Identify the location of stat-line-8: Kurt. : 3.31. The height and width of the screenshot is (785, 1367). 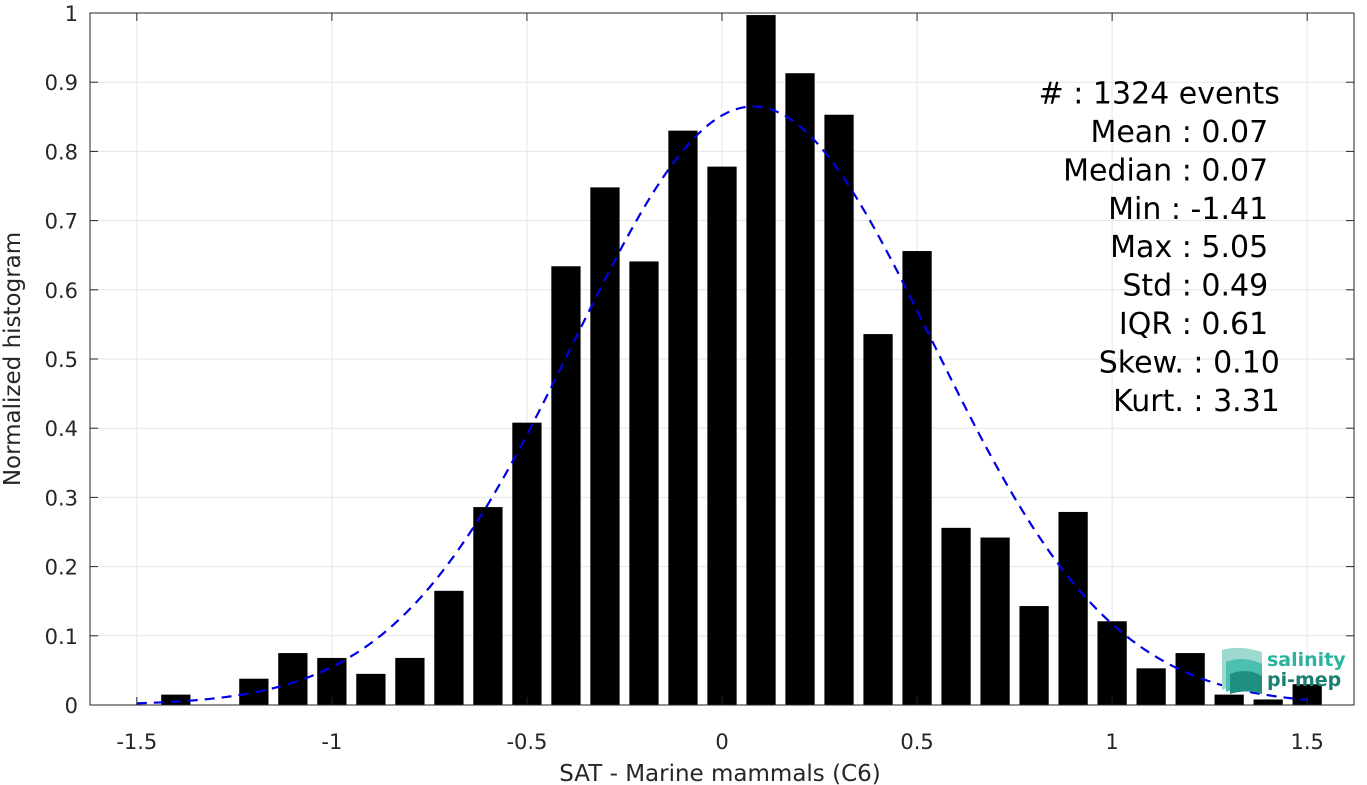
(1196, 401).